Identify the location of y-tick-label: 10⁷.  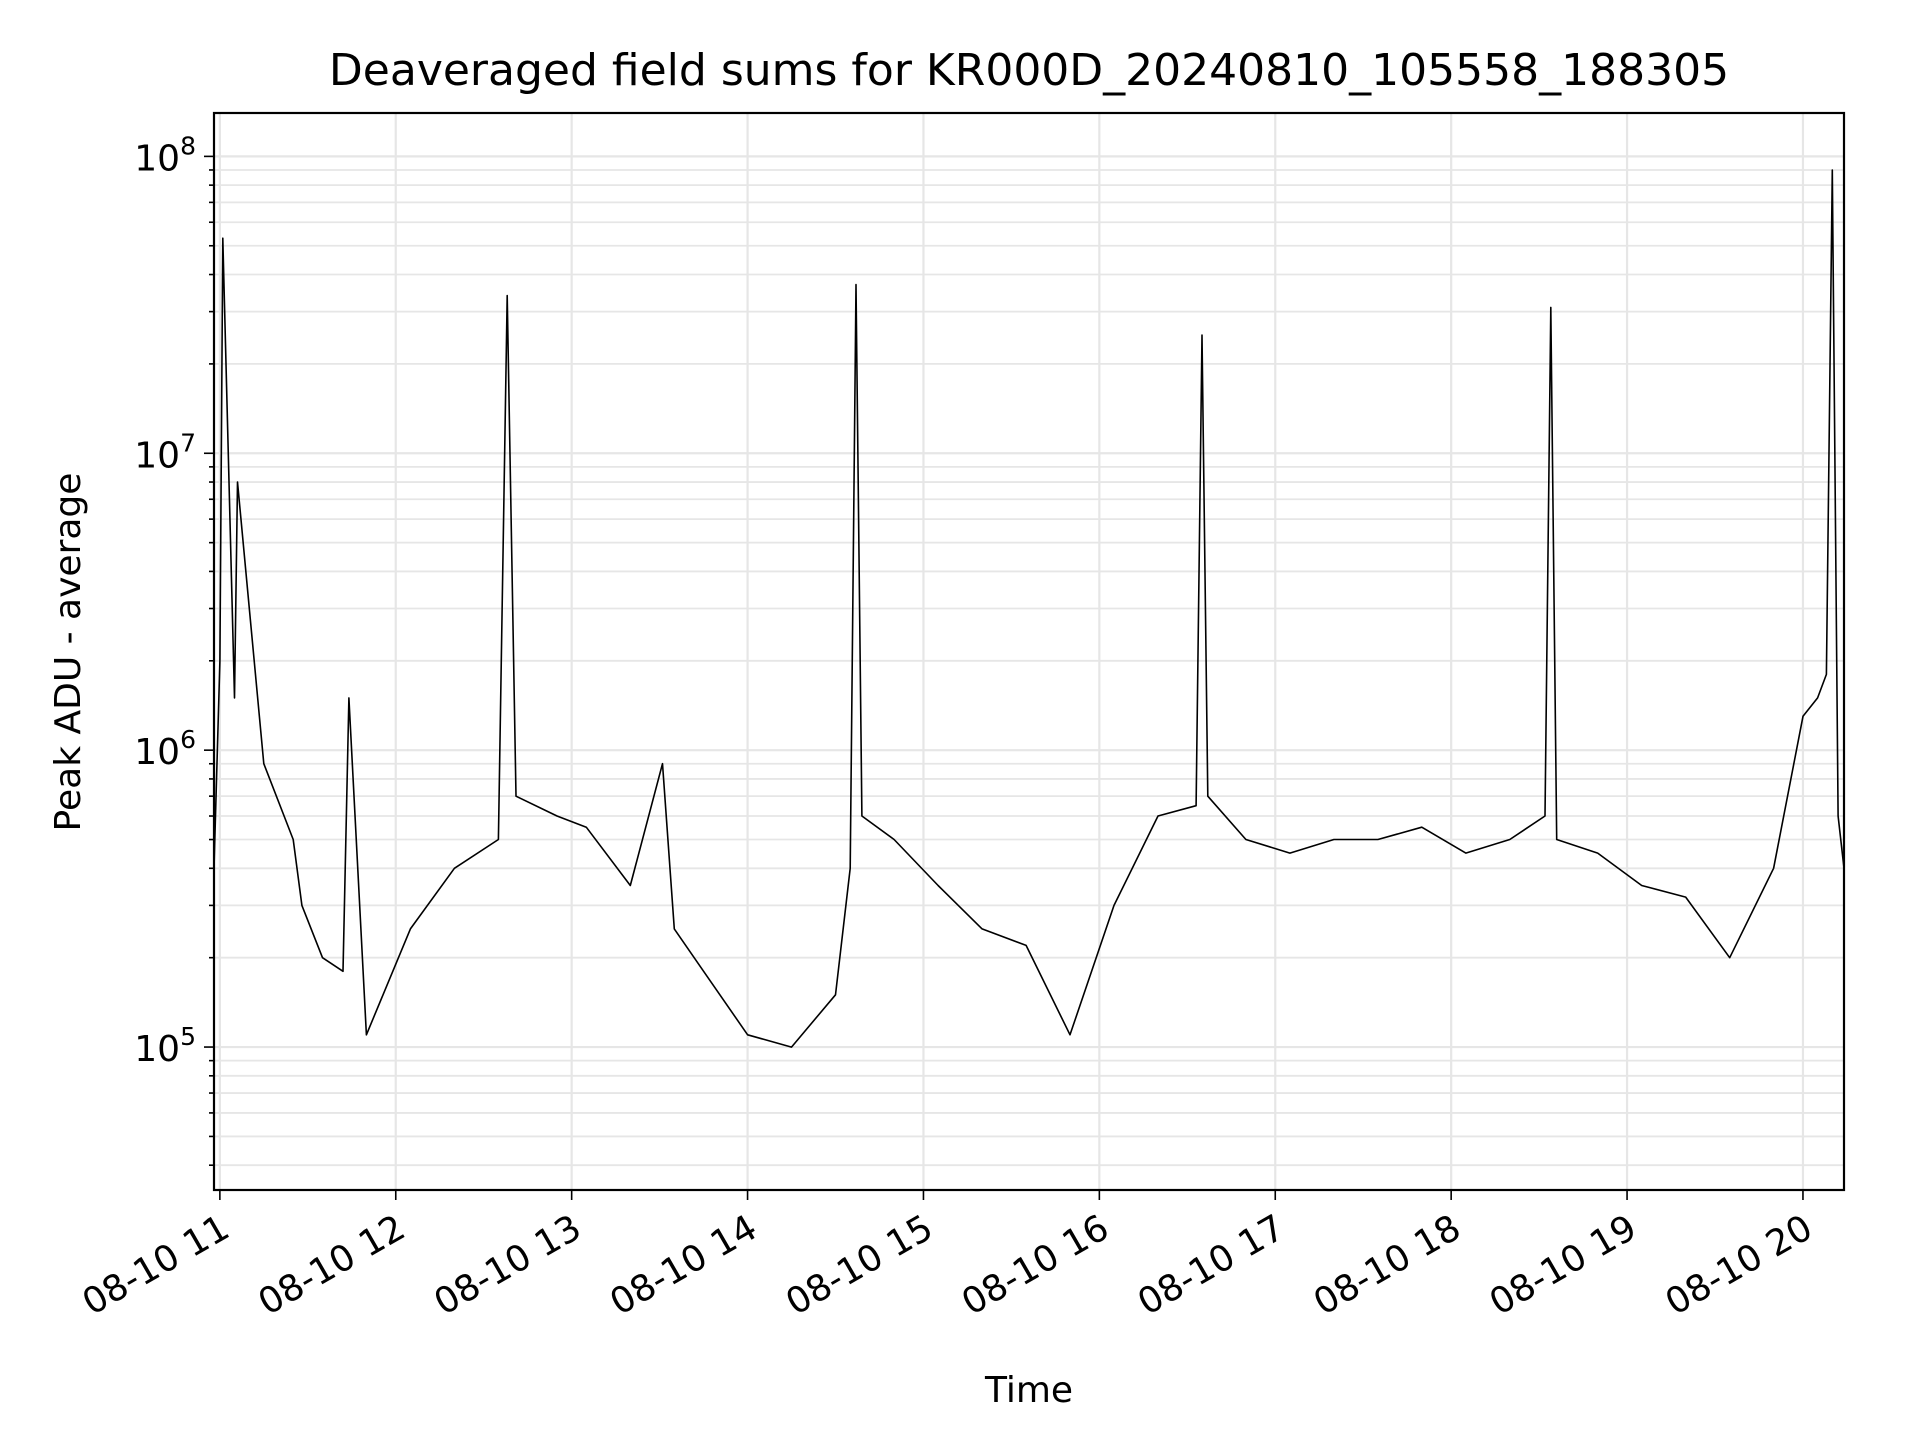
(165, 452).